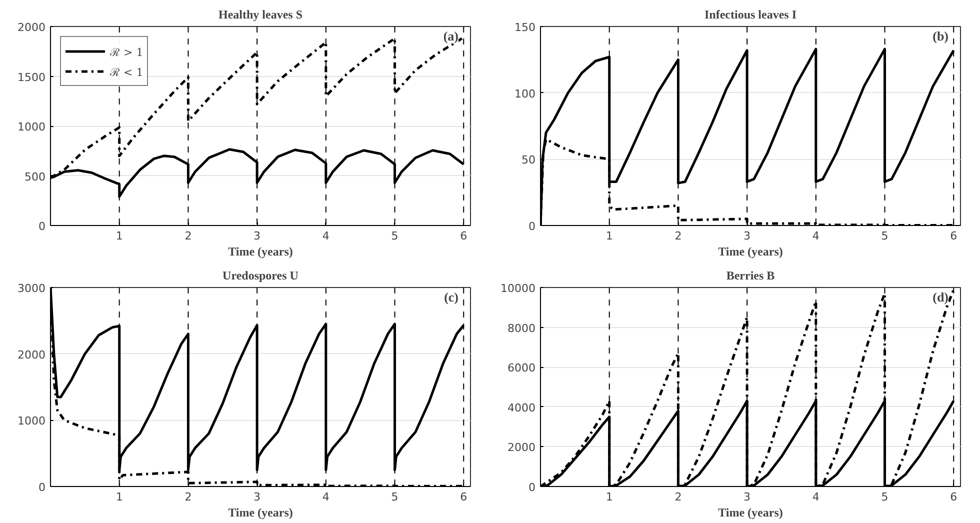  Describe the element at coordinates (525, 27) in the screenshot. I see `y-tick-label: 150` at that location.